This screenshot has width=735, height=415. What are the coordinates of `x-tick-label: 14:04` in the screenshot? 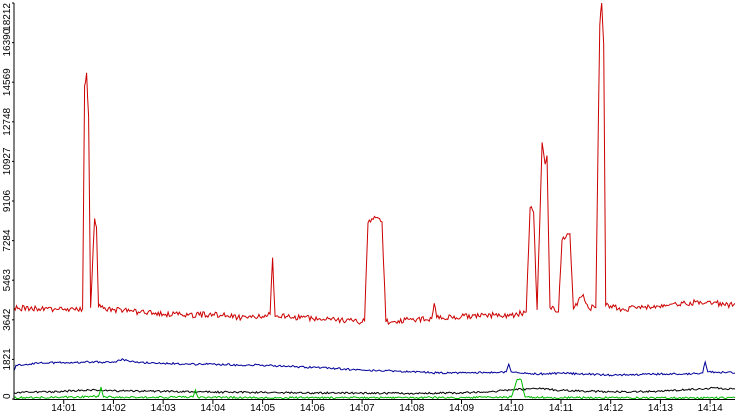 It's located at (212, 408).